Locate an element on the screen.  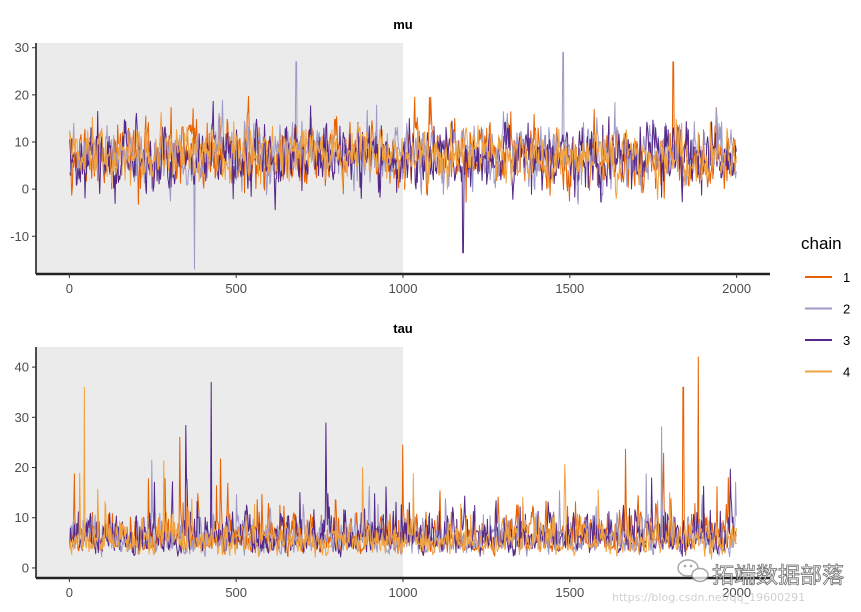
legend-label: 3 is located at coordinates (846, 340).